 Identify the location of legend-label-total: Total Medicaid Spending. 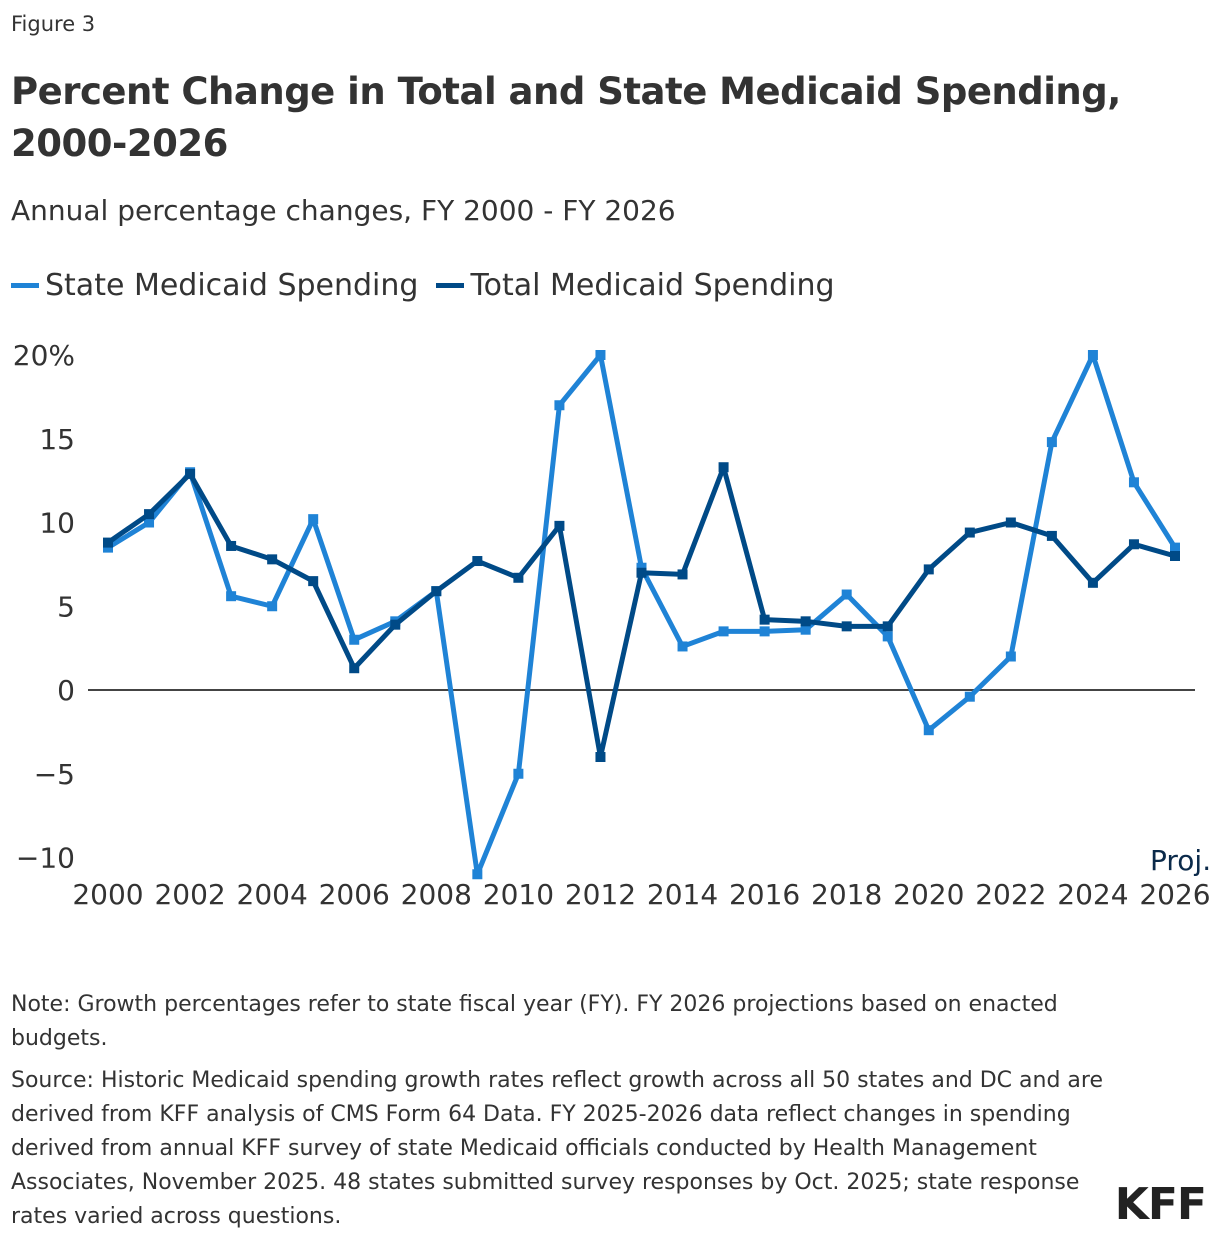
(652, 285).